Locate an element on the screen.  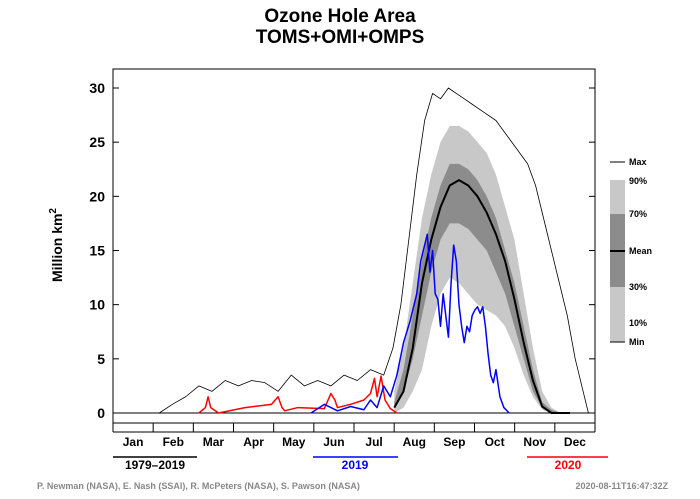
footer-timestamp: 2020-08-11T16:47:32Z is located at coordinates (621, 486).